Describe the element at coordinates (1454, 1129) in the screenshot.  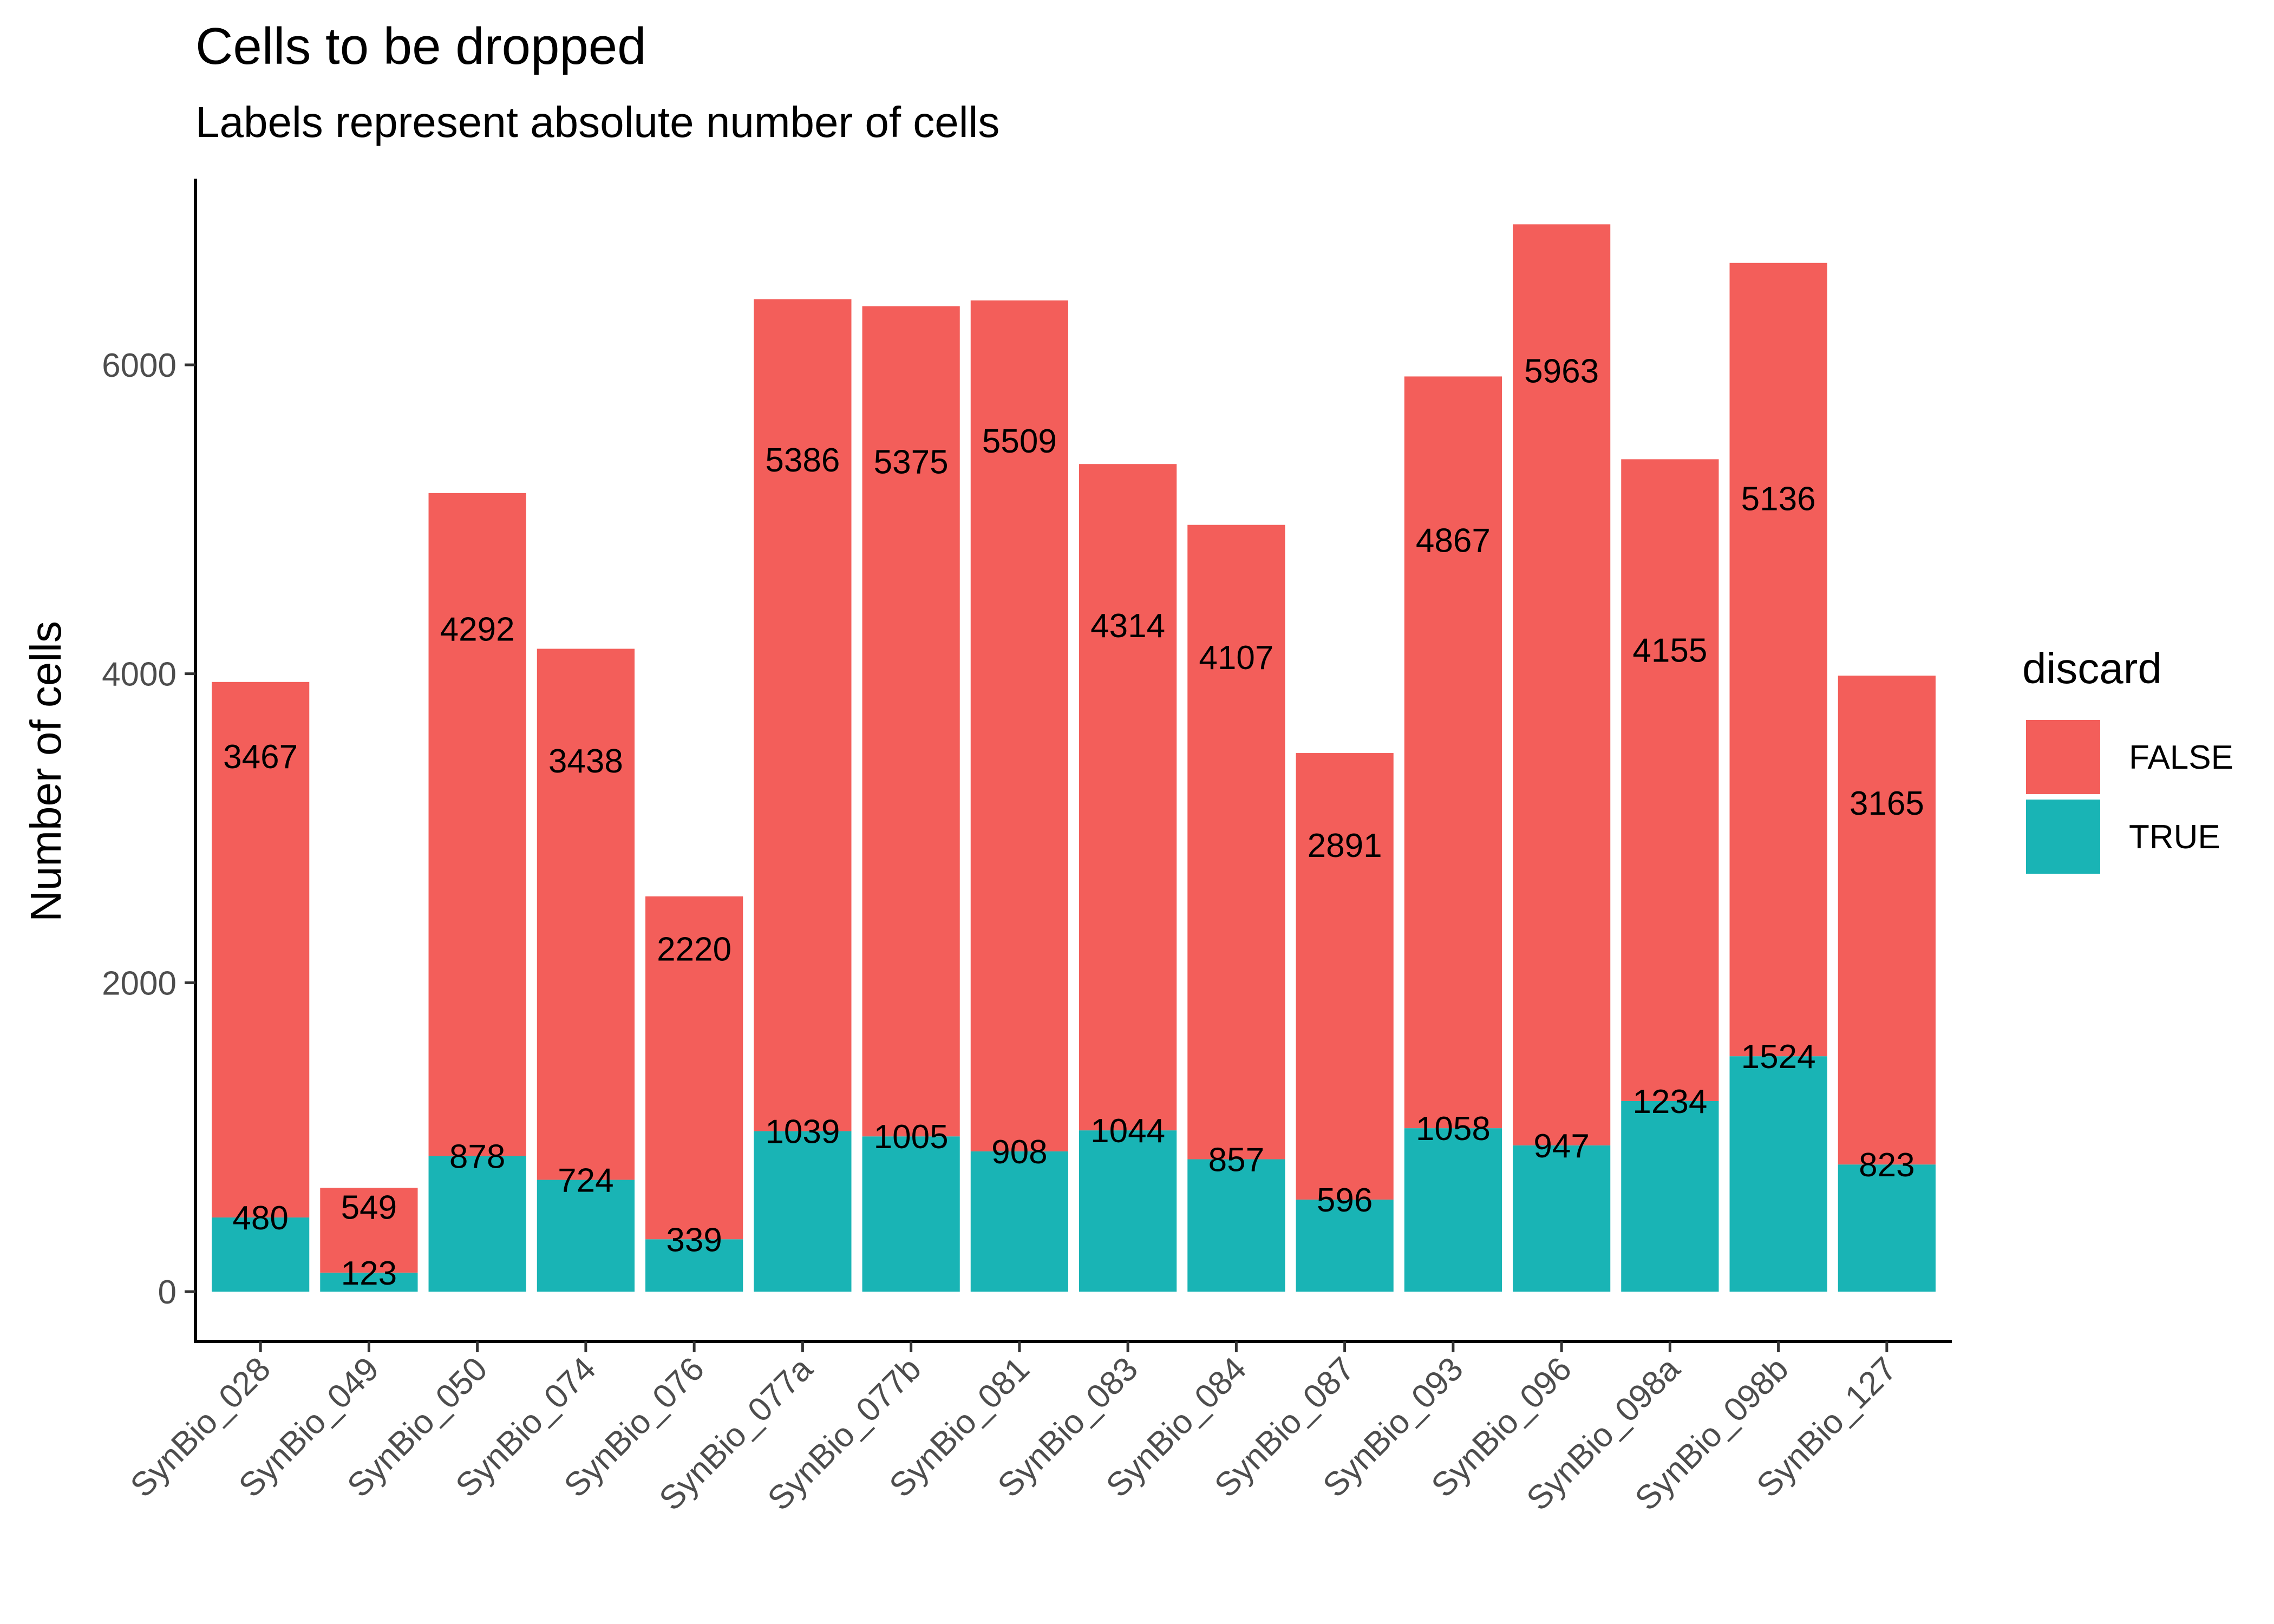
I see `data-label-true: 1058` at that location.